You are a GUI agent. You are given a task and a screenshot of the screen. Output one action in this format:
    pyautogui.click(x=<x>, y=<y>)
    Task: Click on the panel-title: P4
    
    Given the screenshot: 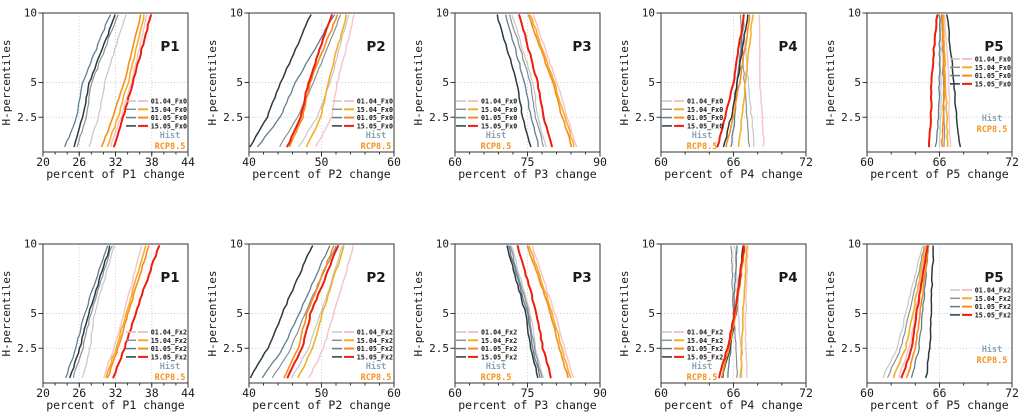 What is the action you would take?
    pyautogui.click(x=787, y=47)
    